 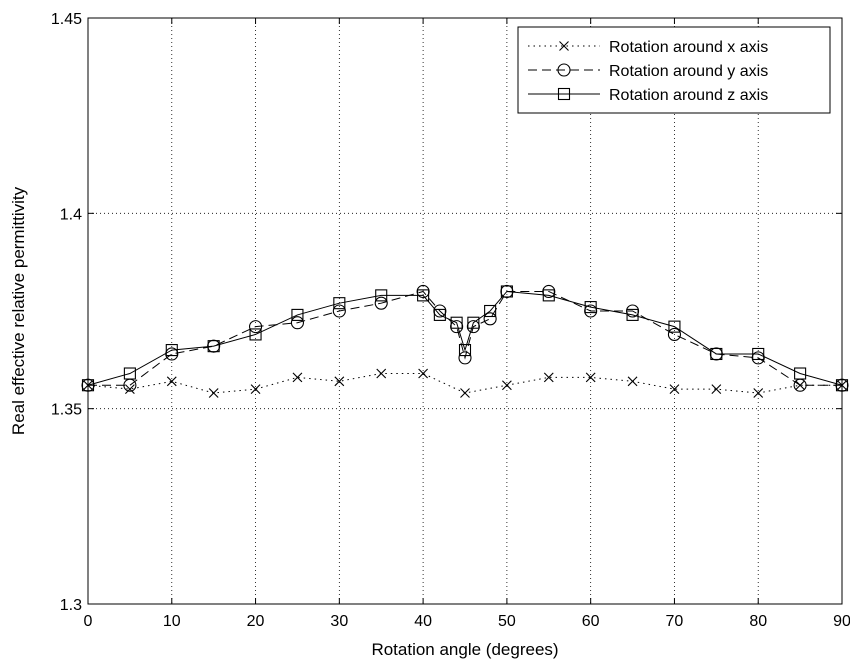 What do you see at coordinates (71, 605) in the screenshot?
I see `y-tick-label: 1.3` at bounding box center [71, 605].